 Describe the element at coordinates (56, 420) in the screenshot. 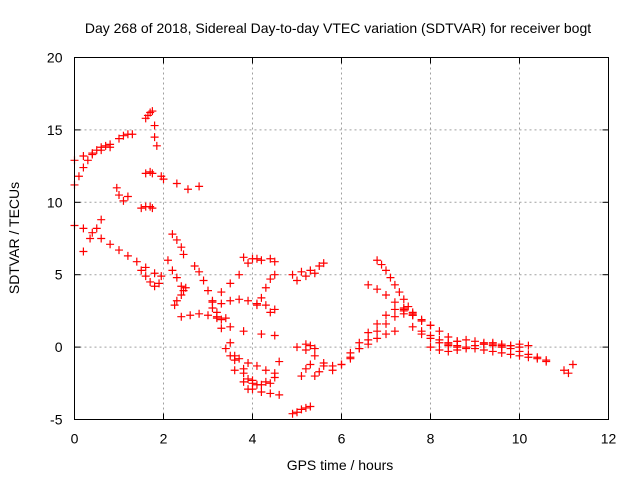

I see `y-tick-label: -5` at that location.